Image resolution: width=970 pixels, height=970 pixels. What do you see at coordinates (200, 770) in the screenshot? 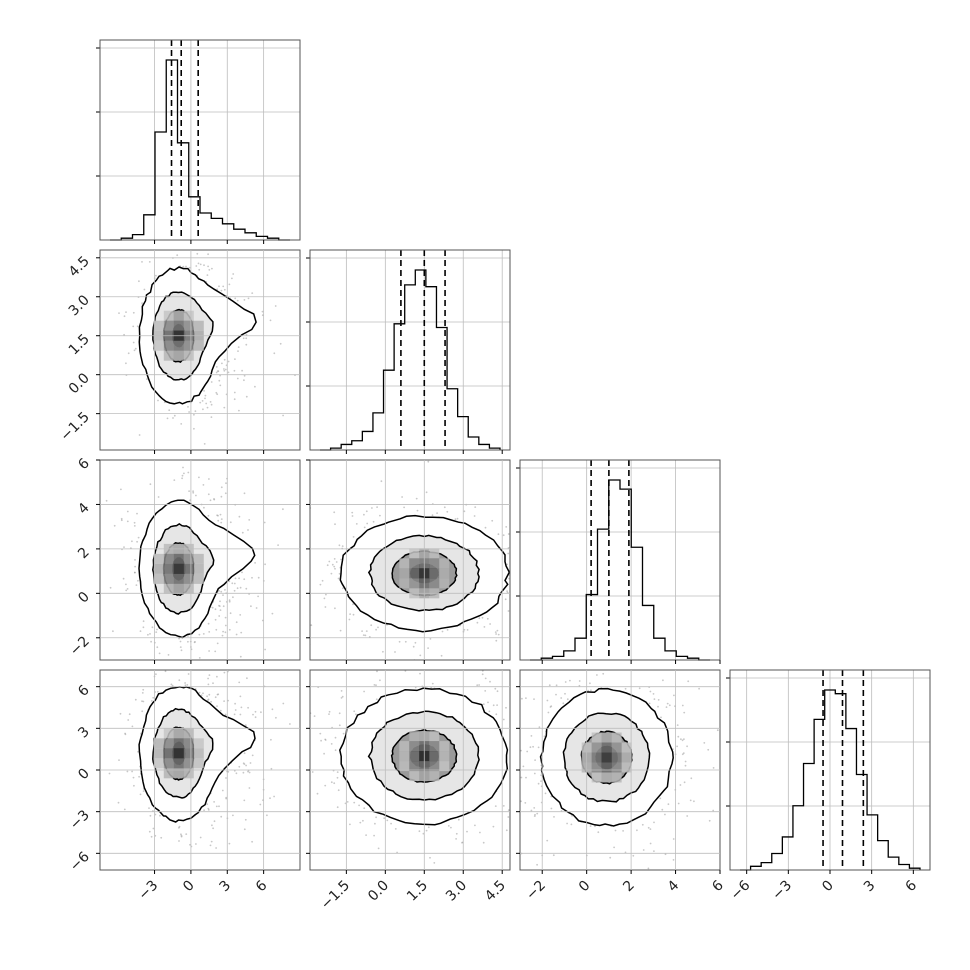
I see `gridlines` at bounding box center [200, 770].